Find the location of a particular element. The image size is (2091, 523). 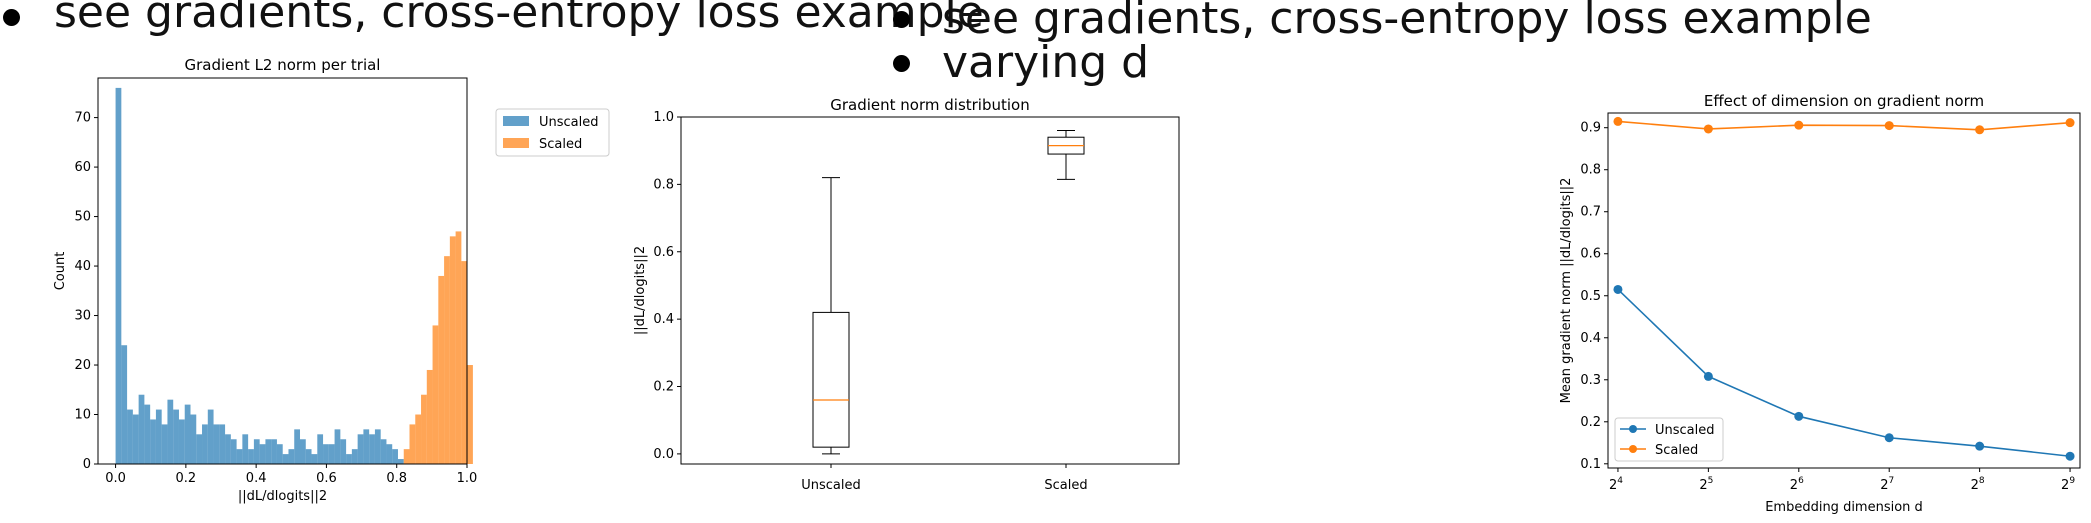

y-tick-label: 0.8 is located at coordinates (1590, 170).